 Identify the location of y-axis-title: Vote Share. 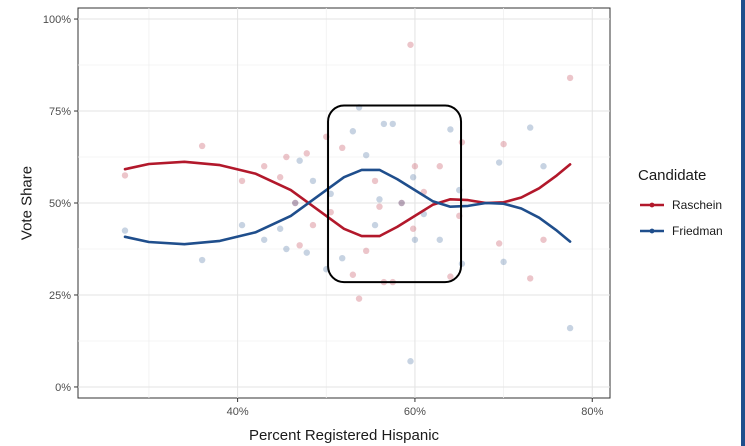
(26, 203).